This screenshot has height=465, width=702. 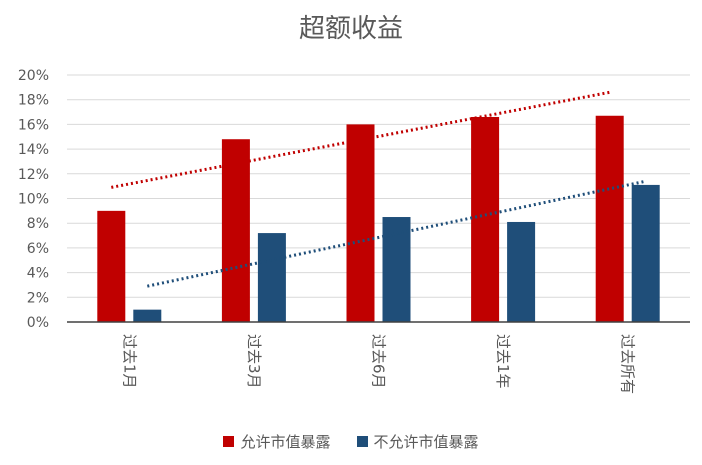 I want to click on x-category-label: 过去1月, so click(x=129, y=361).